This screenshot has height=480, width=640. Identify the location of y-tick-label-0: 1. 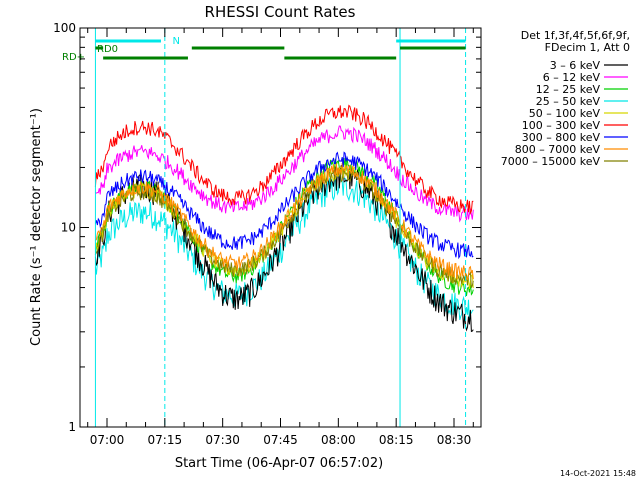
(72, 427).